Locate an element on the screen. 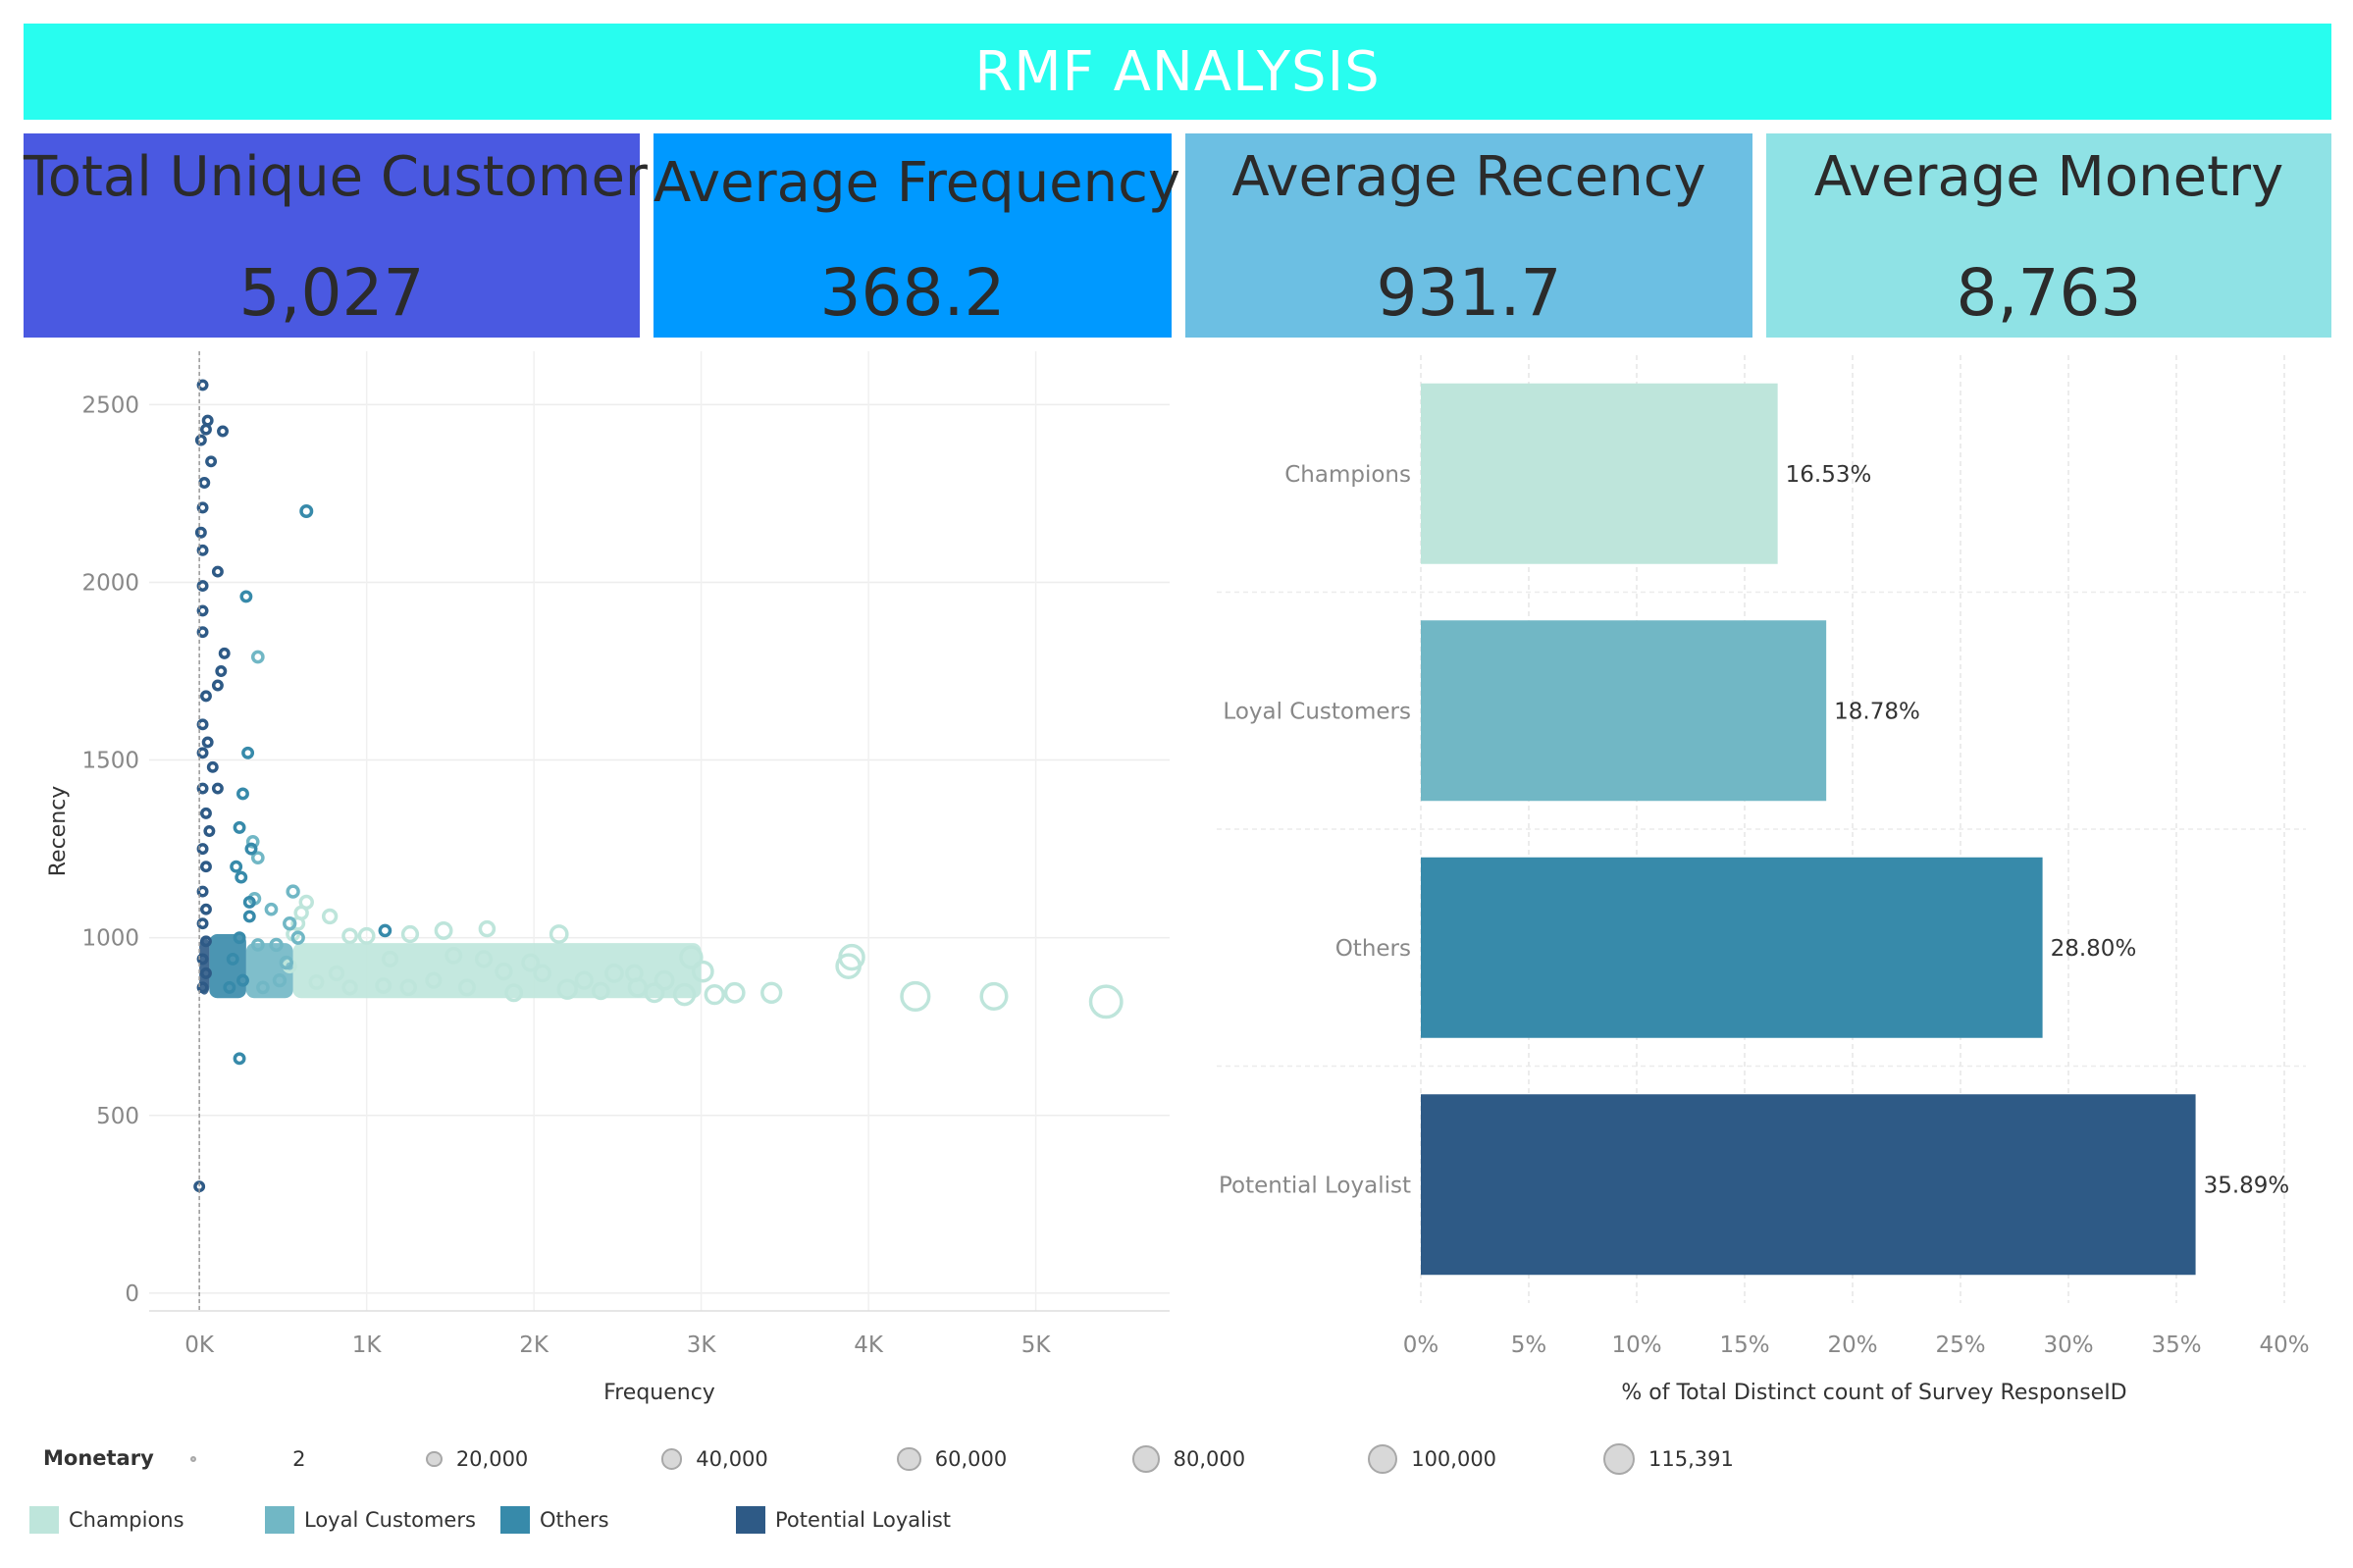 This screenshot has height=1568, width=2353. bar-others is located at coordinates (1732, 947).